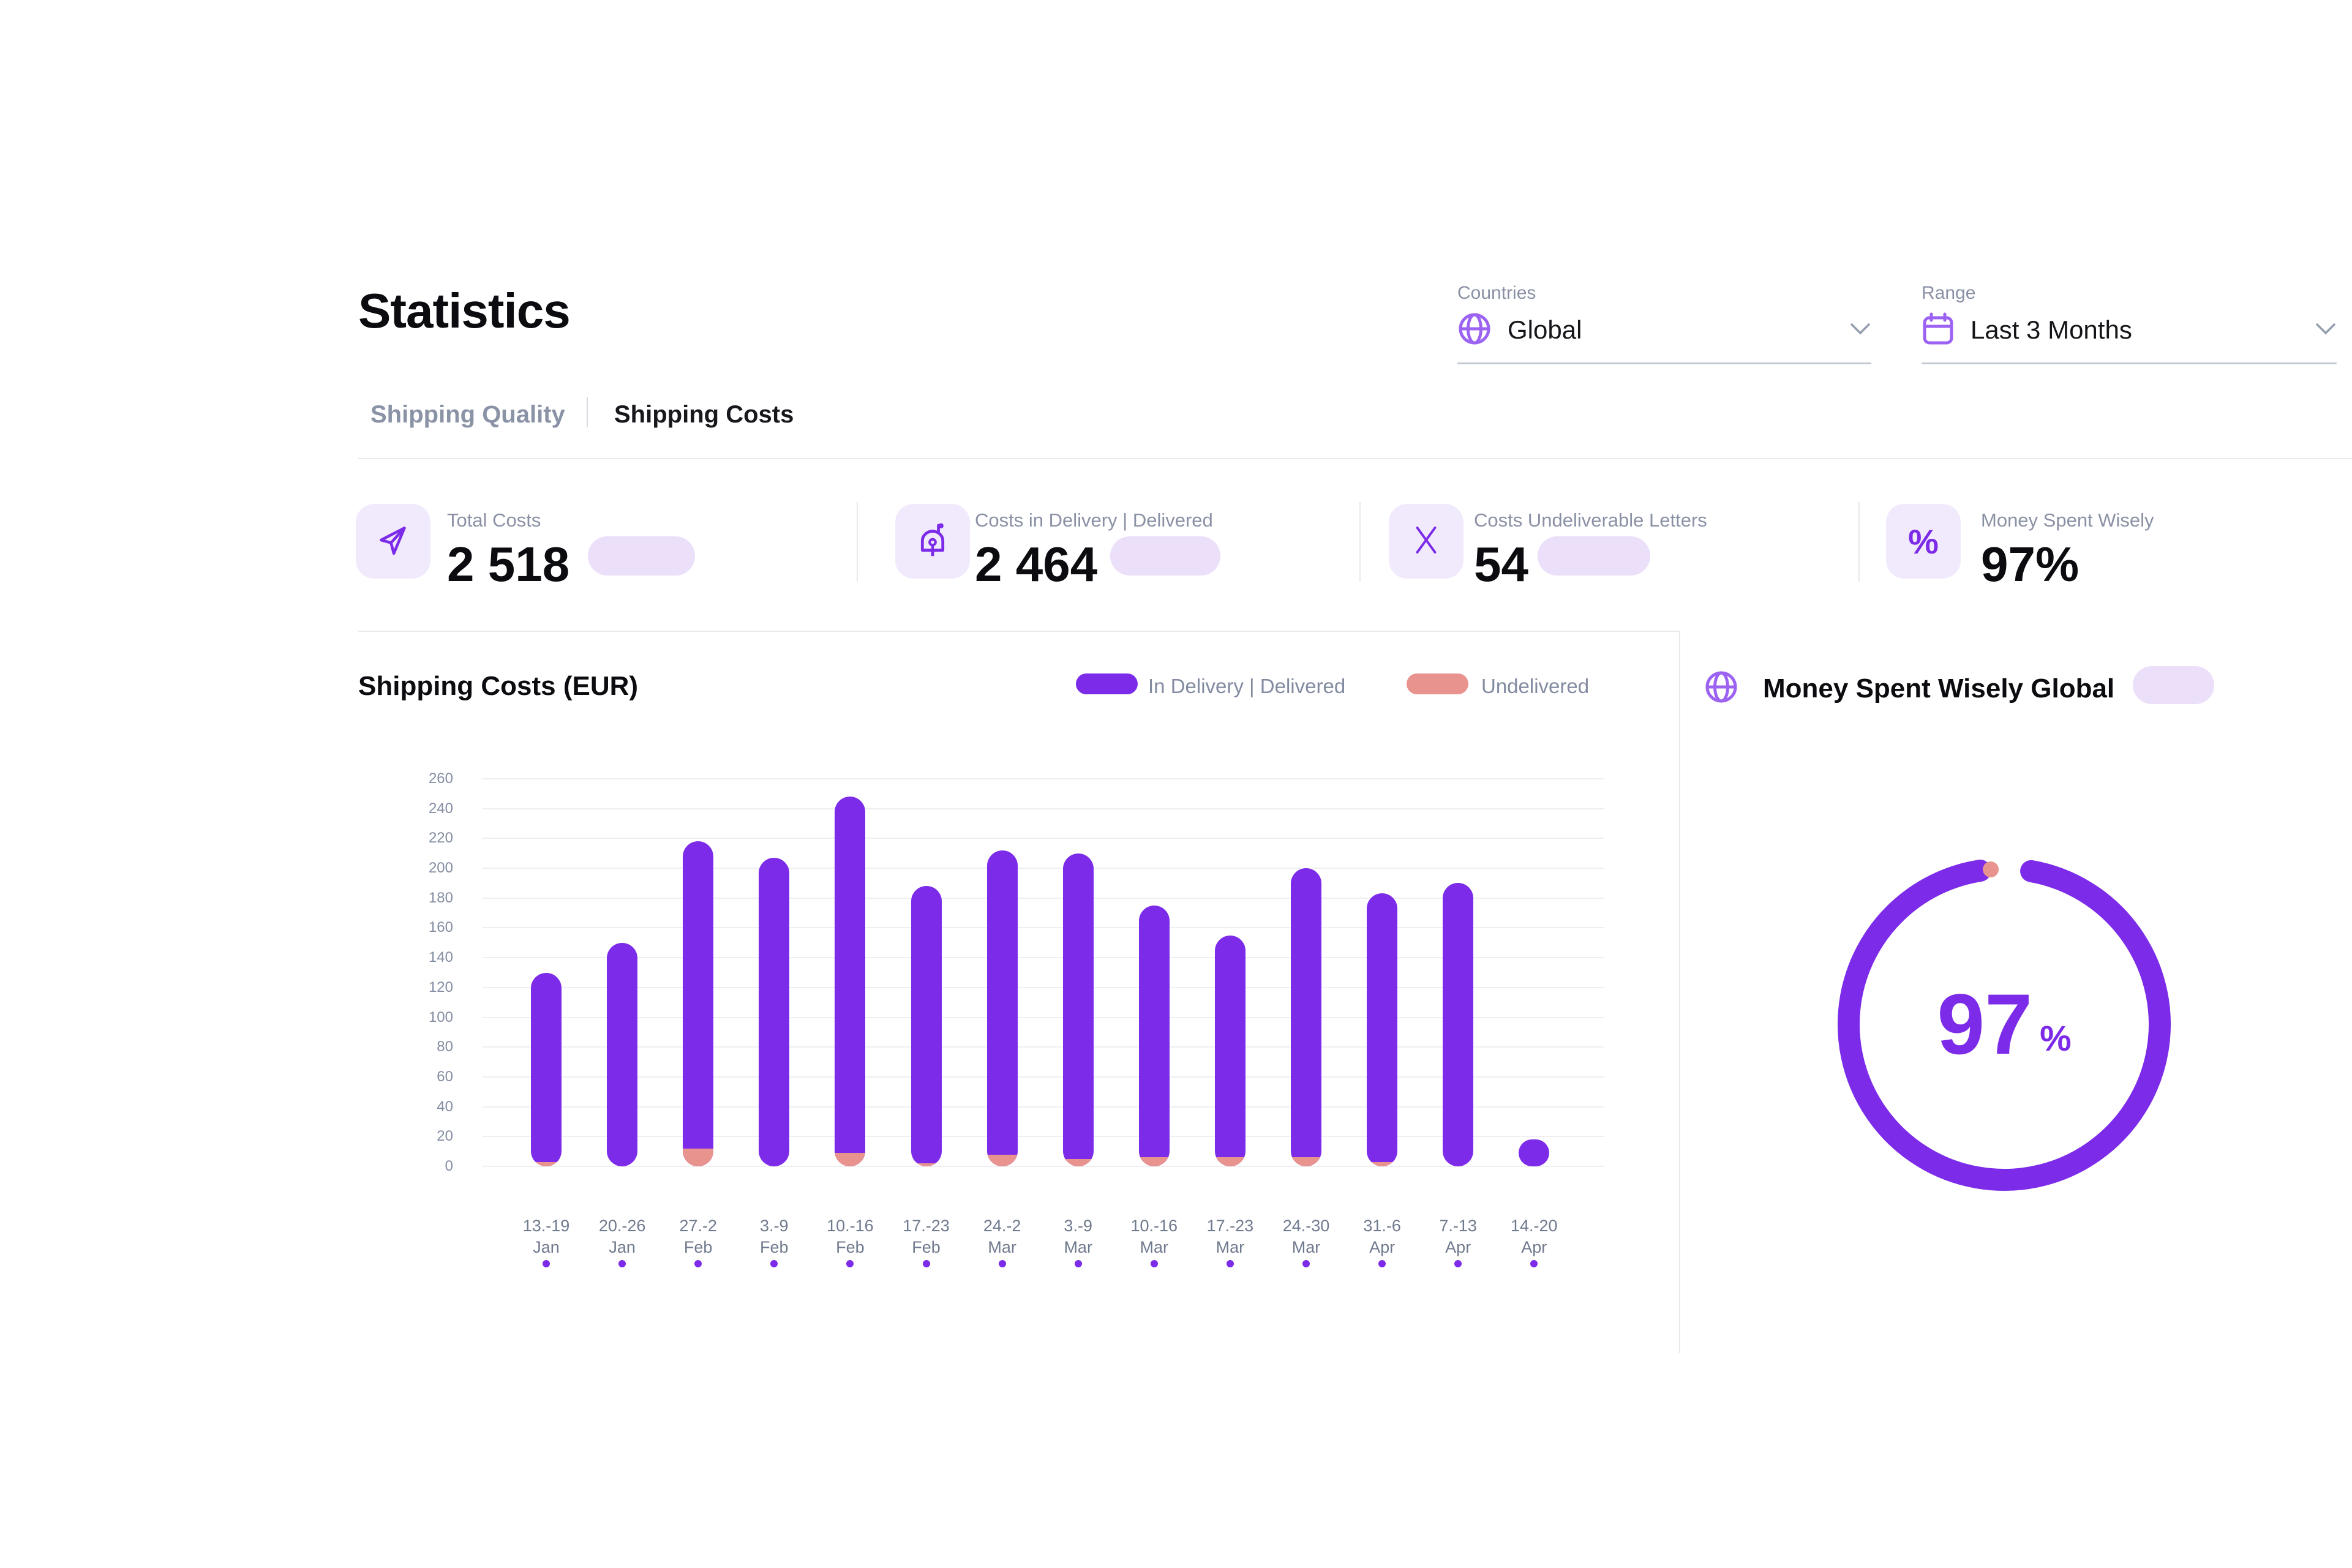  Describe the element at coordinates (494, 520) in the screenshot. I see `kpi-label: Total Costs` at that location.